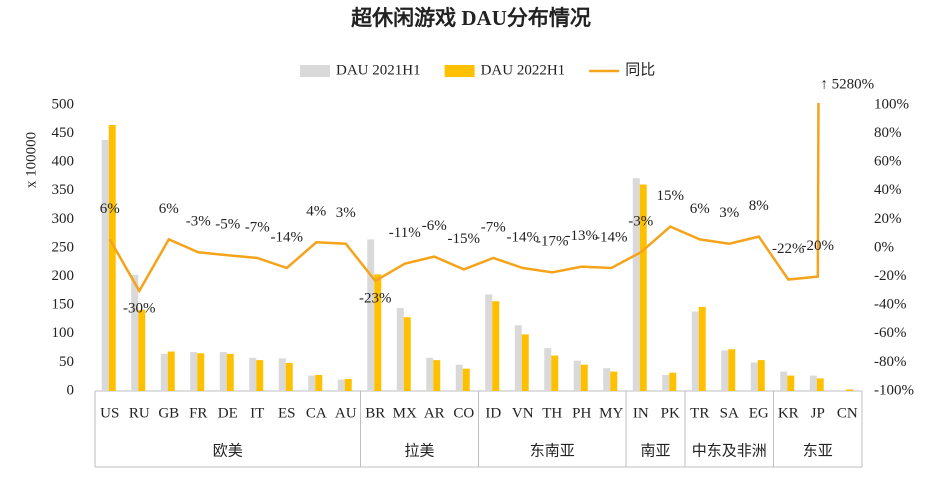 The width and height of the screenshot is (942, 480). What do you see at coordinates (890, 362) in the screenshot?
I see `y2-tick-label: -80%` at bounding box center [890, 362].